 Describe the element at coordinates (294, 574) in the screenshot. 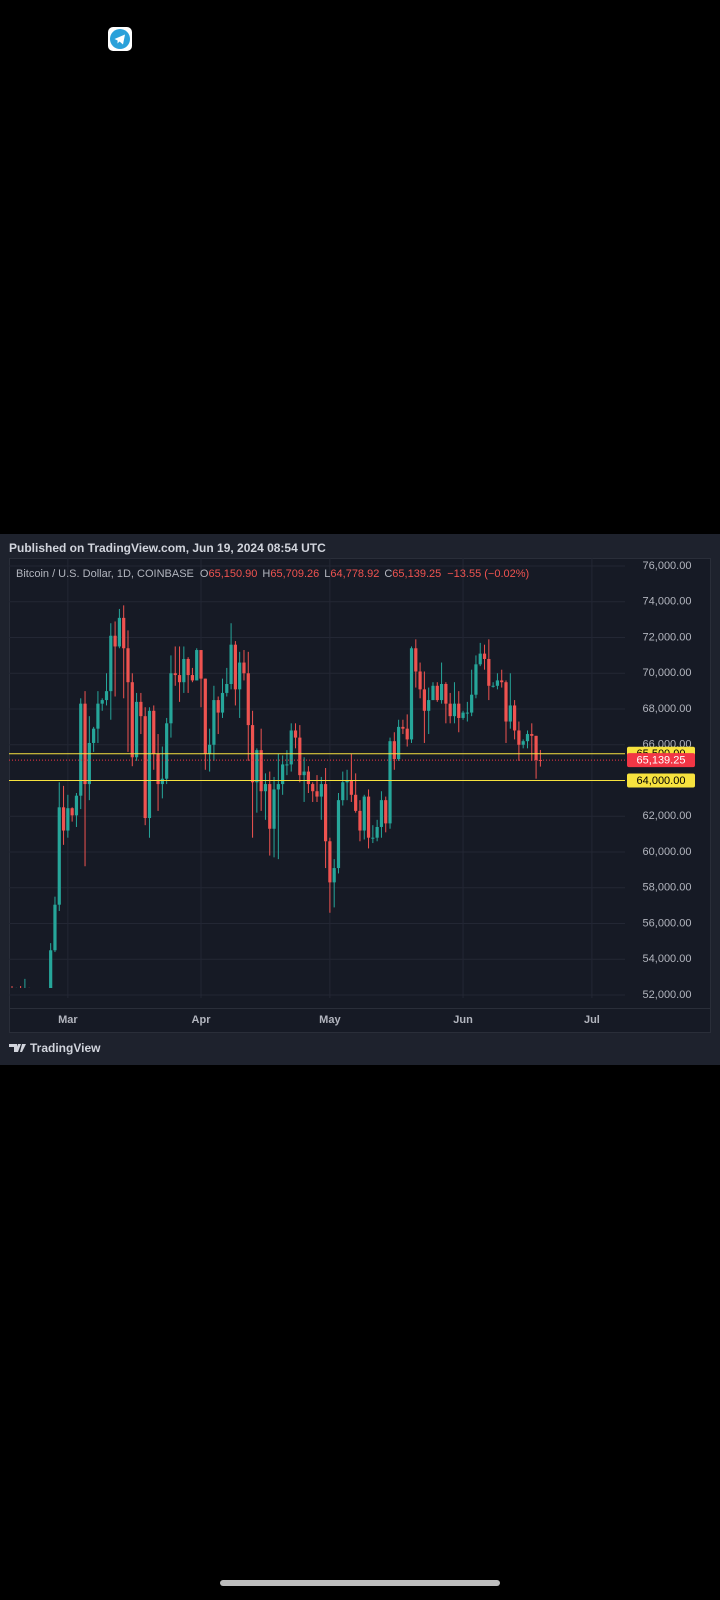

I see `legend-value: 65,709.26` at that location.